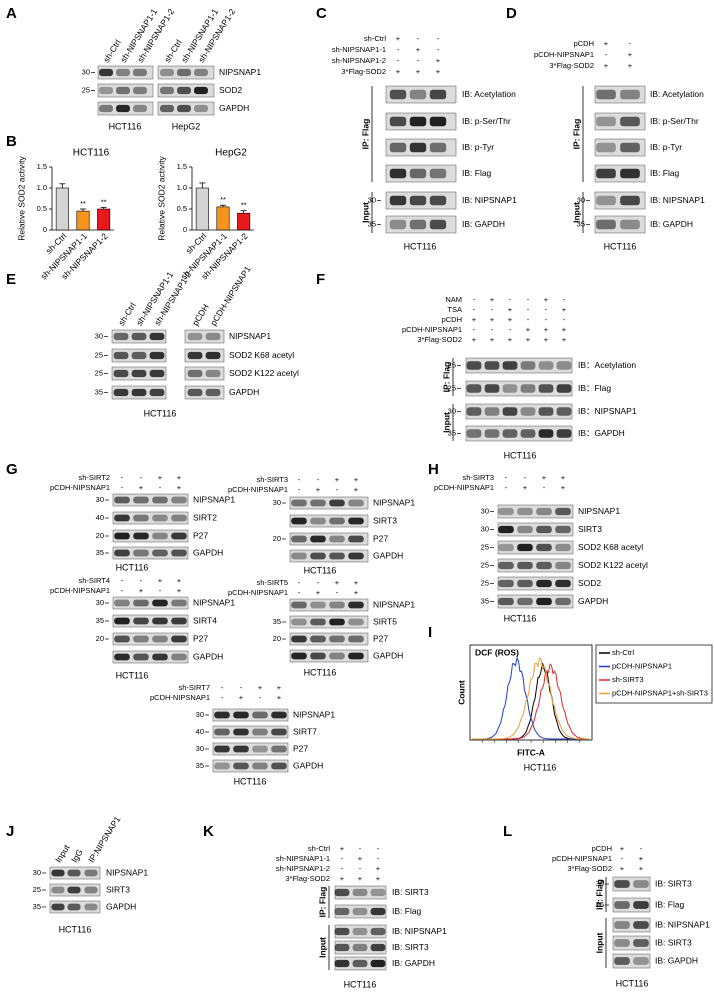 This screenshot has width=714, height=992. Describe the element at coordinates (305, 731) in the screenshot. I see `blot-label: SIRT7` at that location.